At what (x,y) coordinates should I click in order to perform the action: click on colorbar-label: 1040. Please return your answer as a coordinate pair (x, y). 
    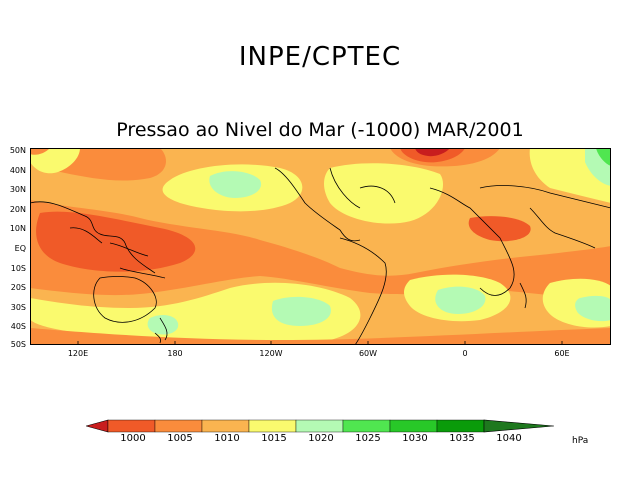
    Looking at the image, I should click on (509, 438).